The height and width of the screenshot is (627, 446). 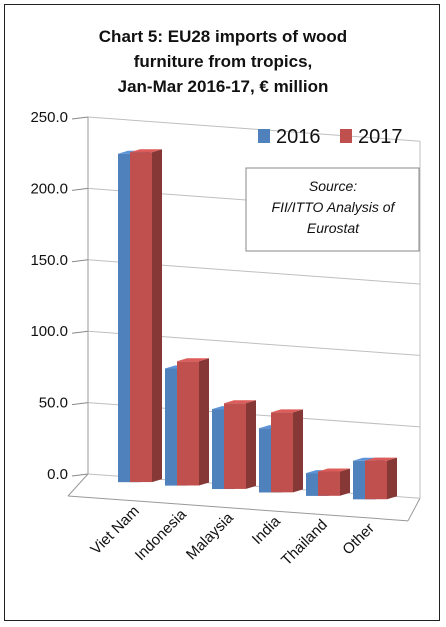 What do you see at coordinates (49, 188) in the screenshot?
I see `y-tick-label: 200.0` at bounding box center [49, 188].